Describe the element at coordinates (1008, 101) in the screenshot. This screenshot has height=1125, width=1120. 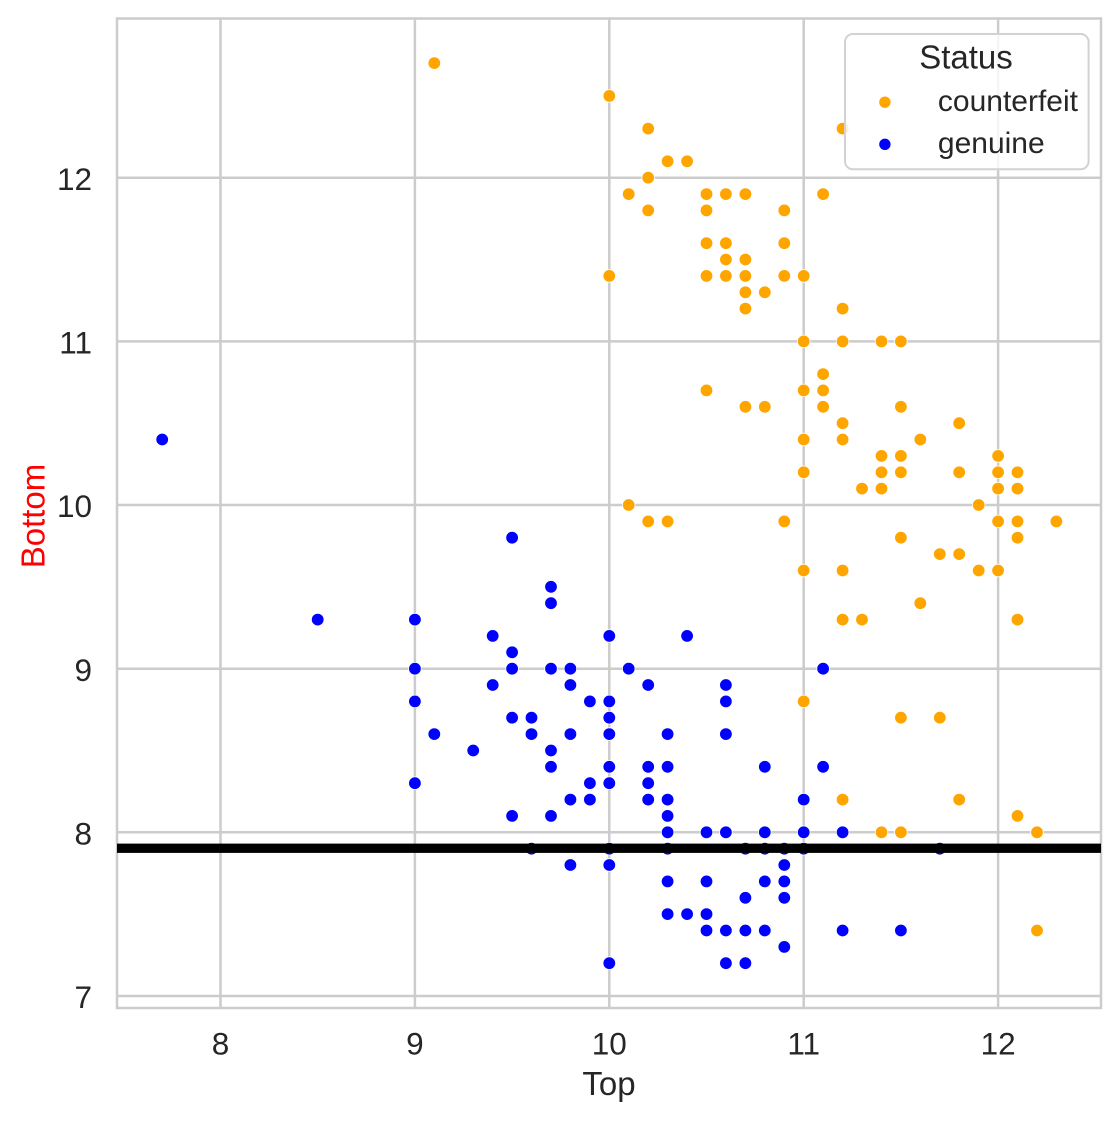
I see `svg-text: counterfeit` at that location.